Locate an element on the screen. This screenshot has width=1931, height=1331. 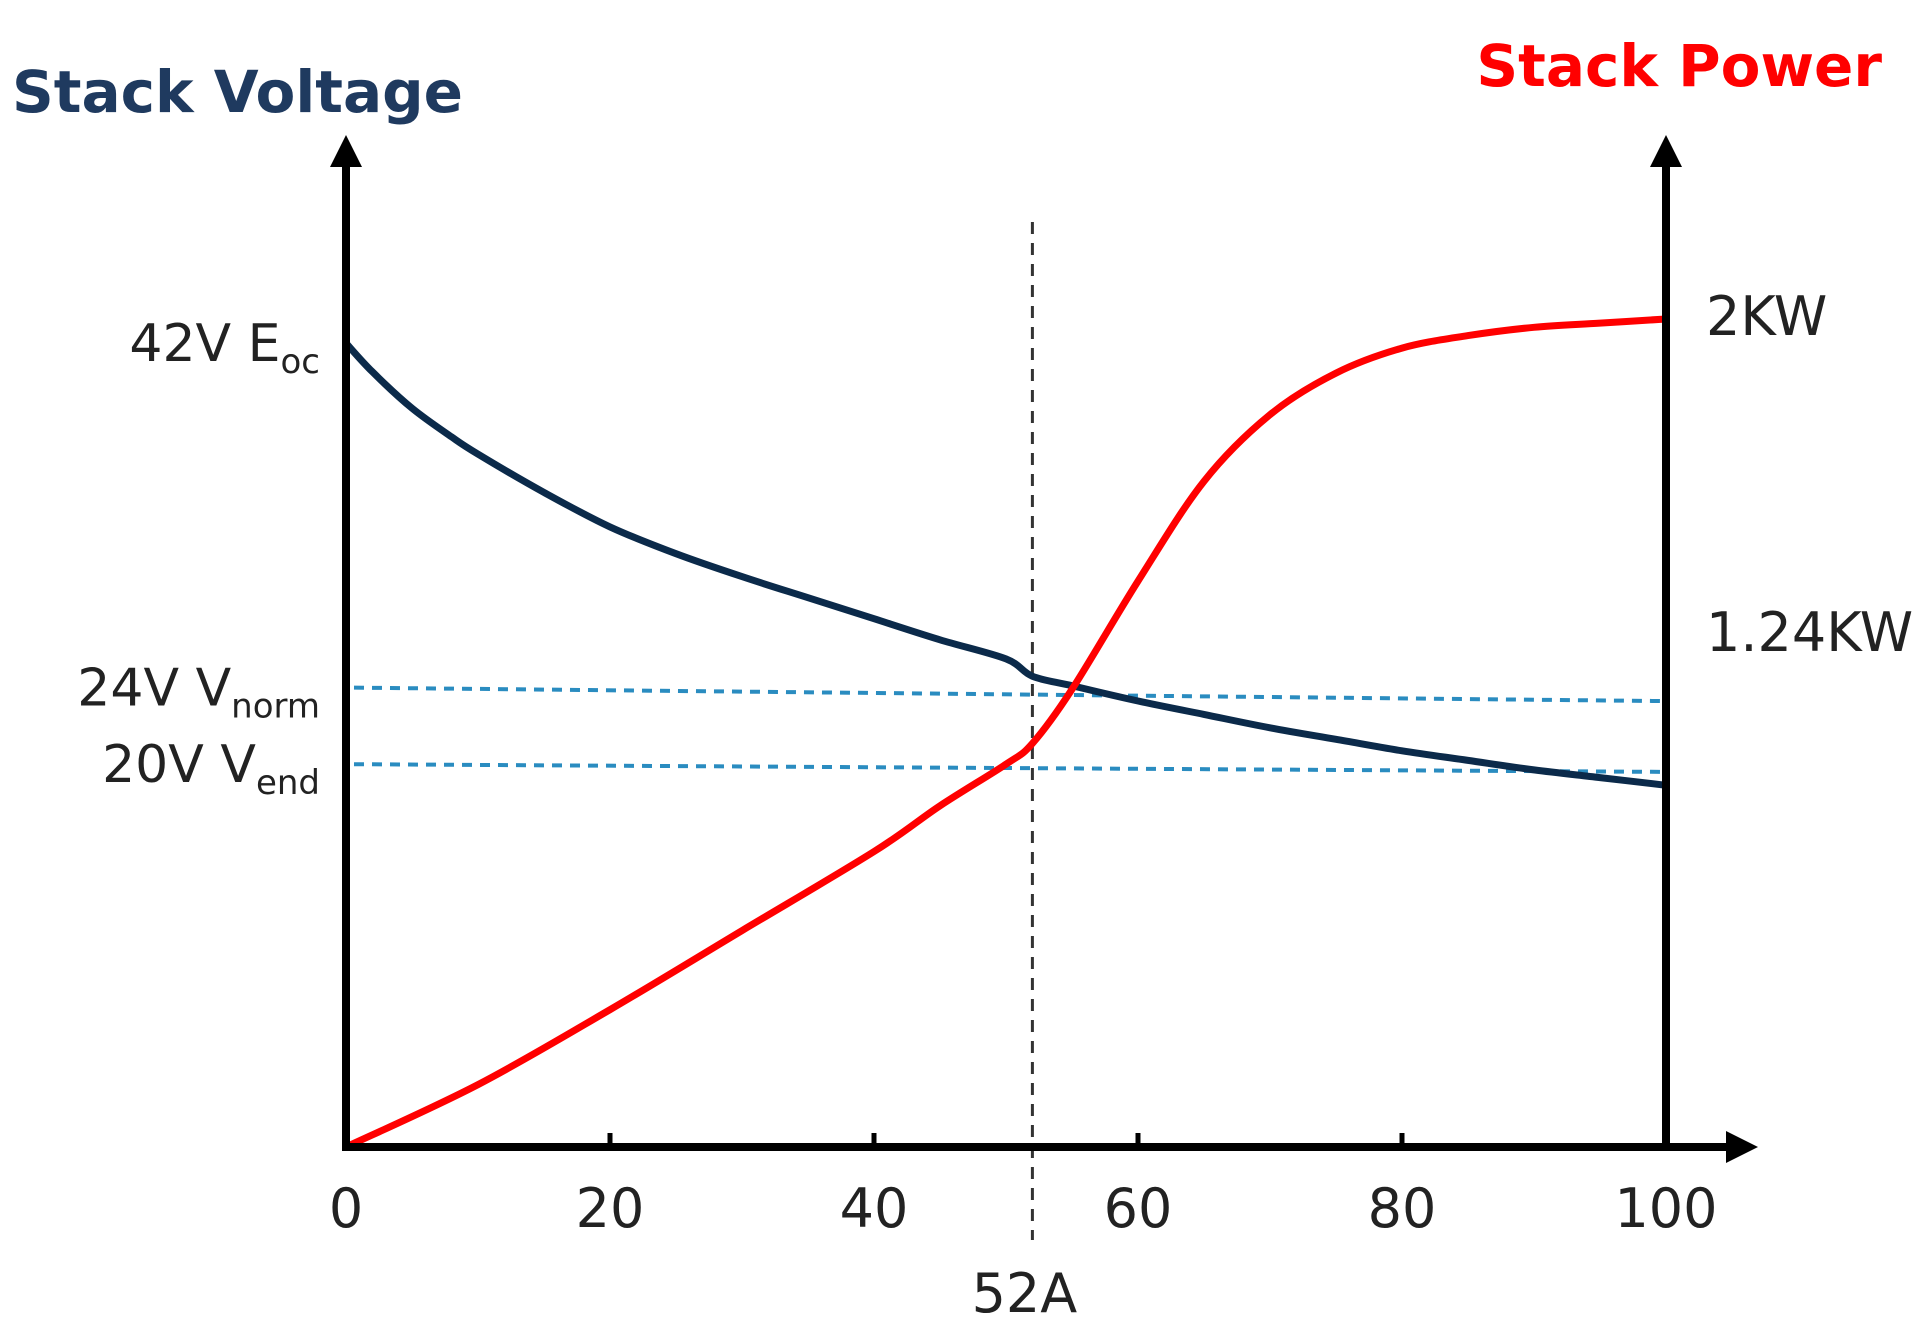
left-annotation-1: 24V Vnorm is located at coordinates (198, 693).